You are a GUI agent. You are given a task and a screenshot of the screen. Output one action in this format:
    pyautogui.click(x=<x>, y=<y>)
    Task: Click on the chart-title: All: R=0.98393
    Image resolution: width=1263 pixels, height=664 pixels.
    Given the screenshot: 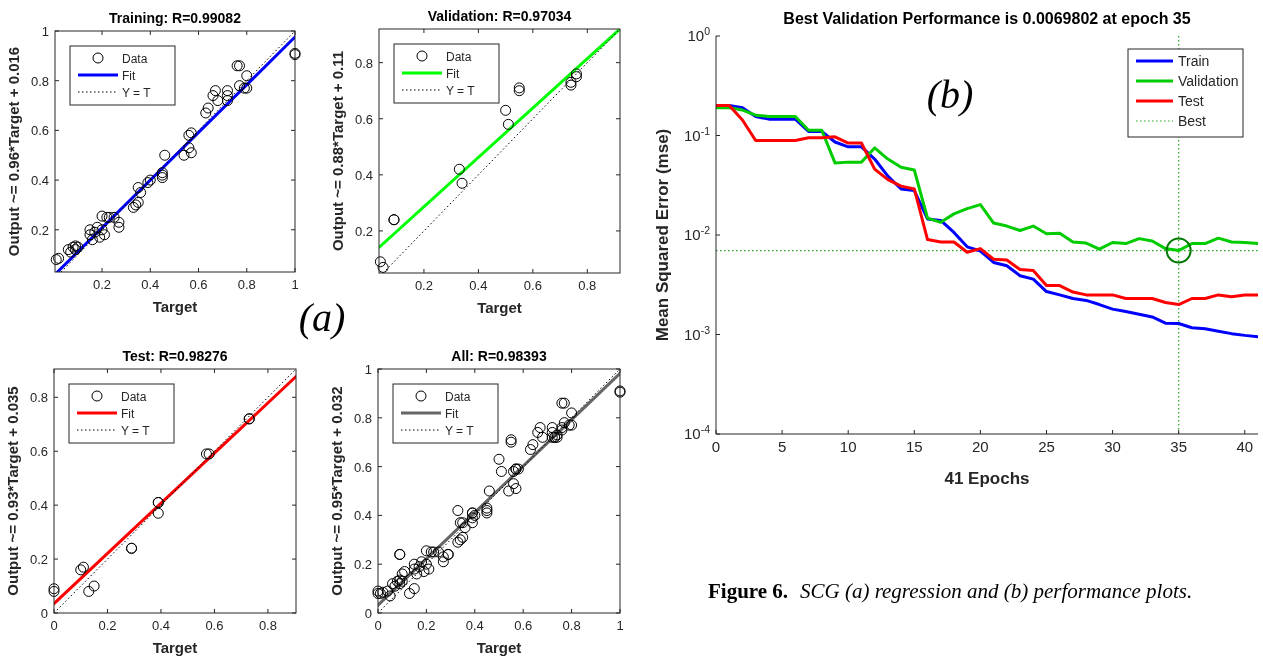 What is the action you would take?
    pyautogui.click(x=499, y=356)
    